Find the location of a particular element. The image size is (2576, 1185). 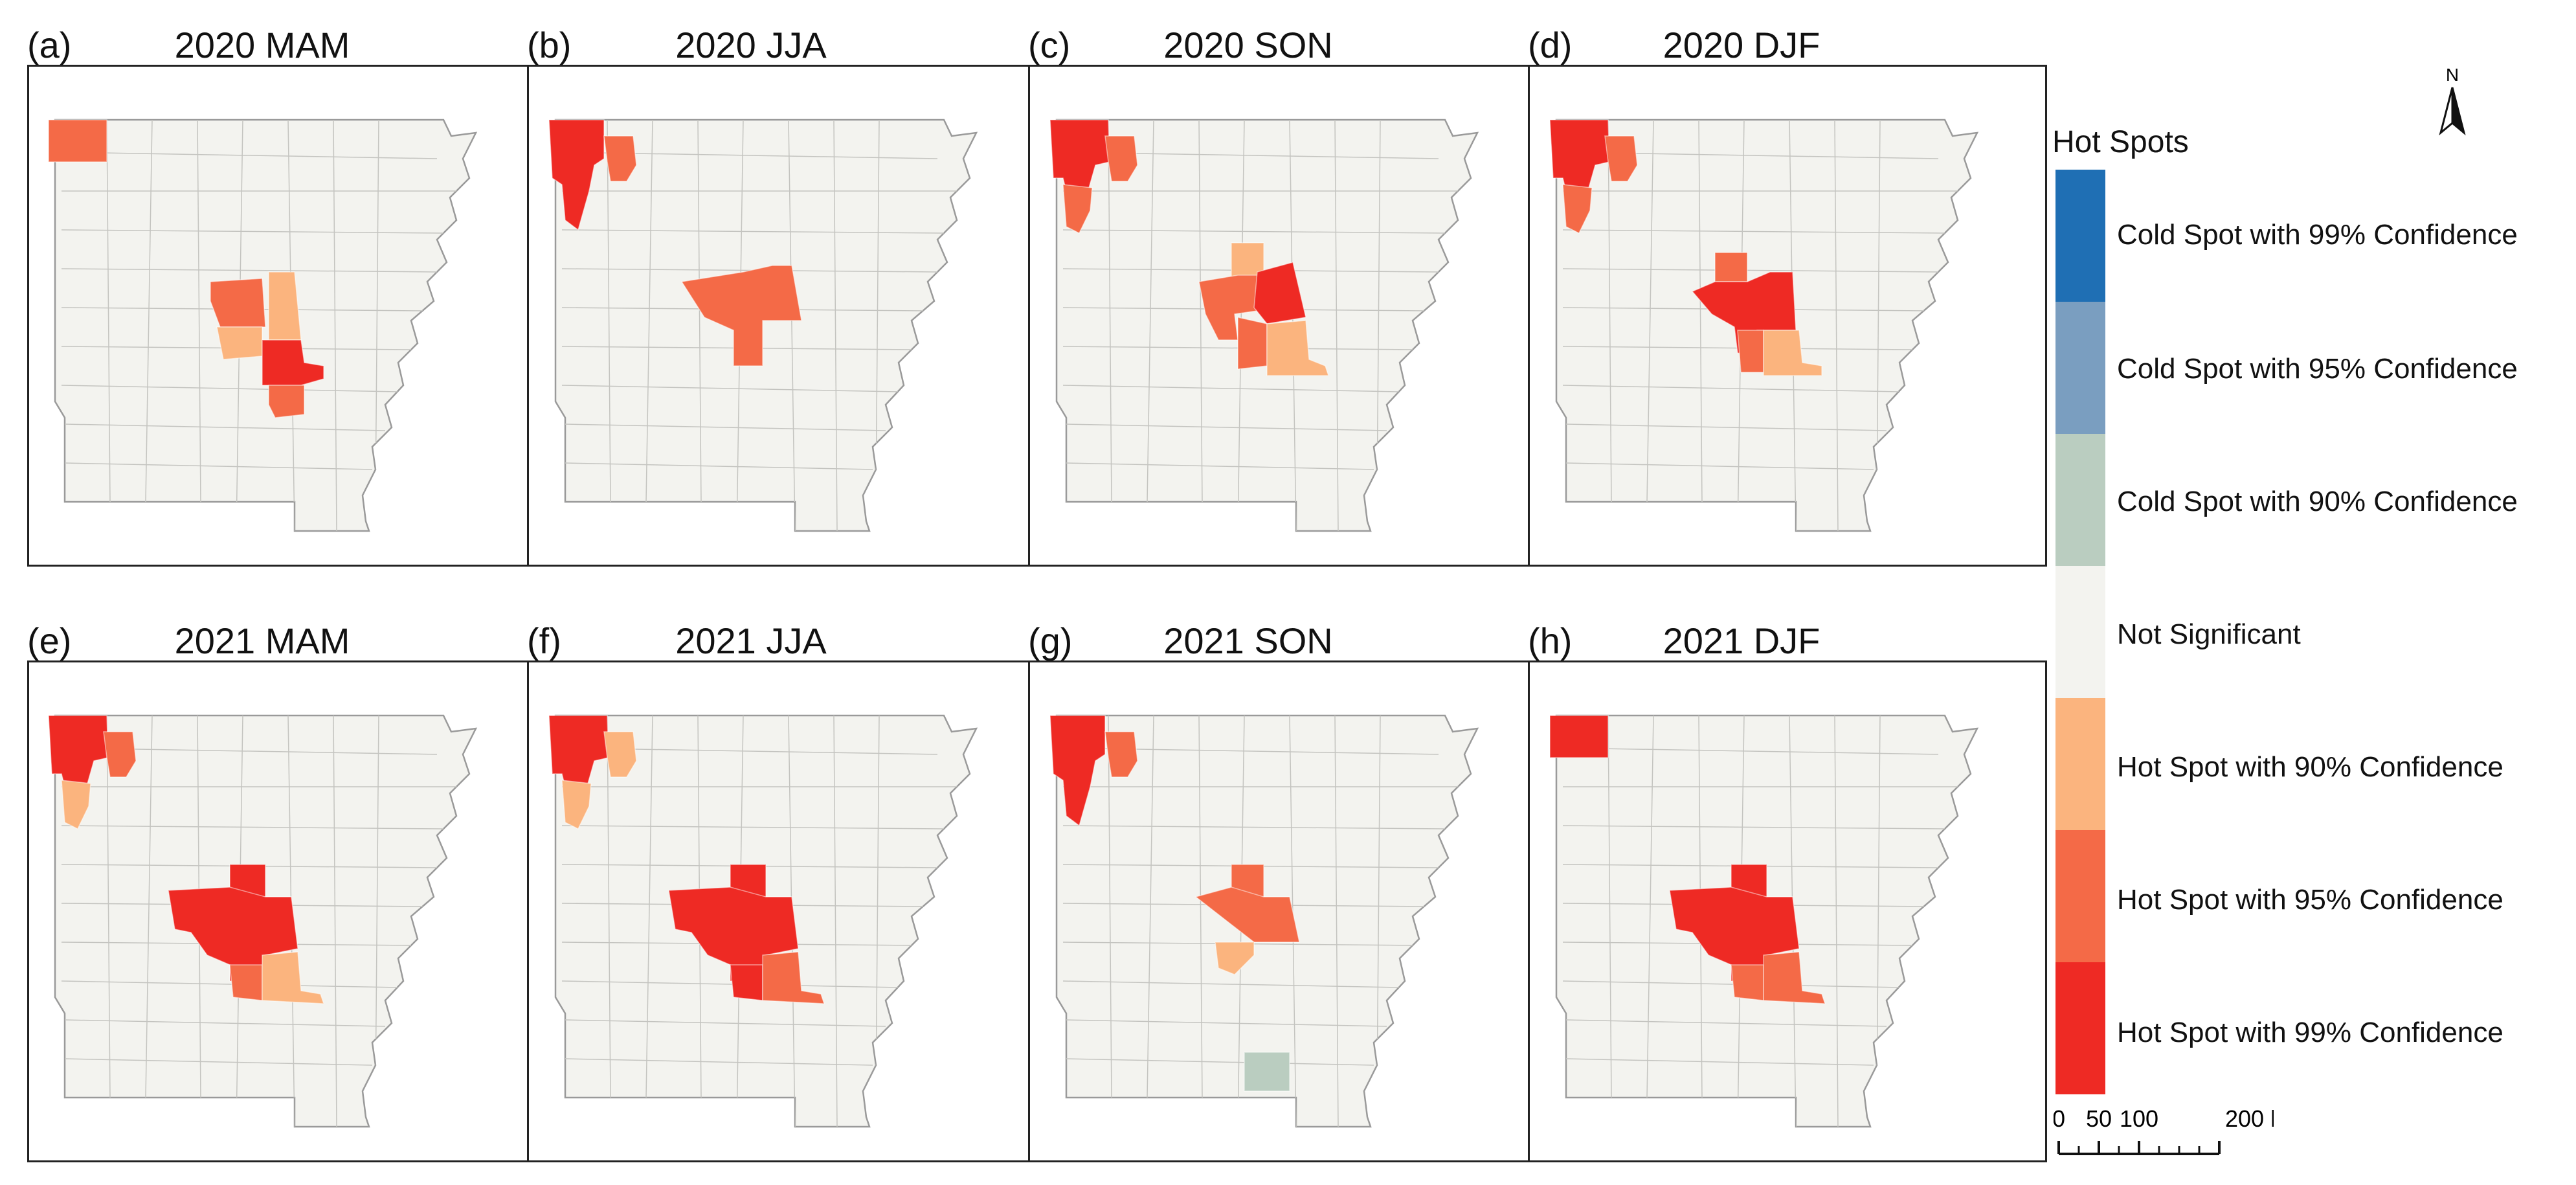

scale-tick-200: 200 km is located at coordinates (2249, 1118).